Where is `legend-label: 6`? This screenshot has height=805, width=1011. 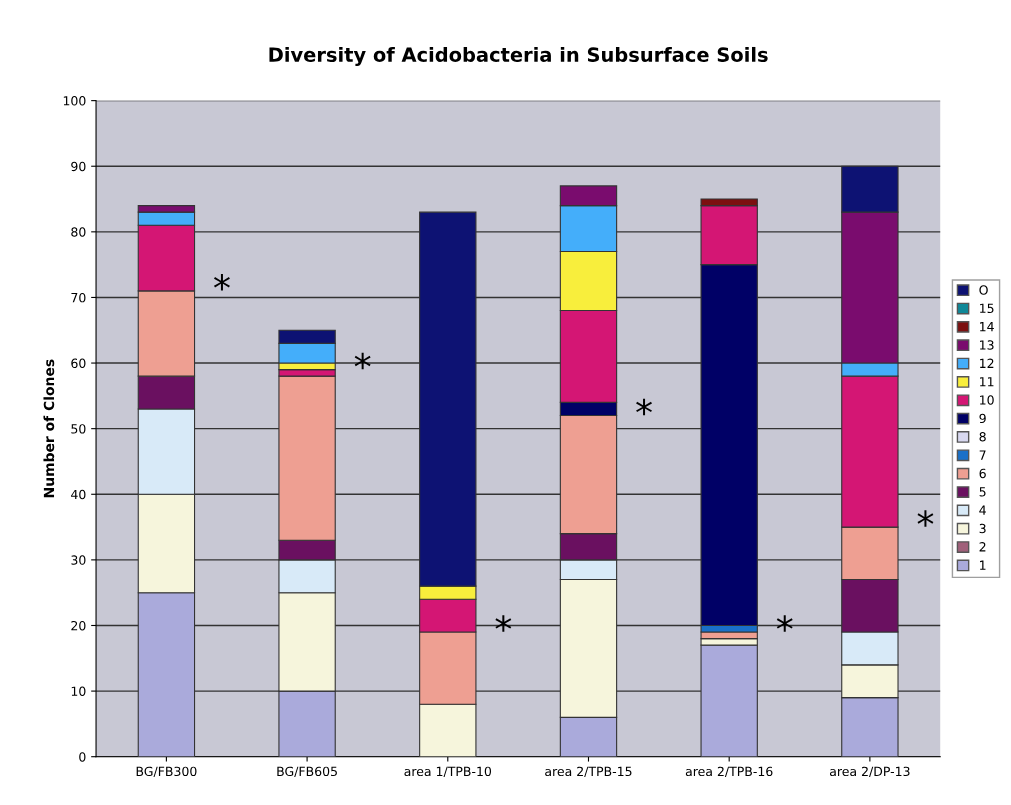
legend-label: 6 is located at coordinates (982, 473).